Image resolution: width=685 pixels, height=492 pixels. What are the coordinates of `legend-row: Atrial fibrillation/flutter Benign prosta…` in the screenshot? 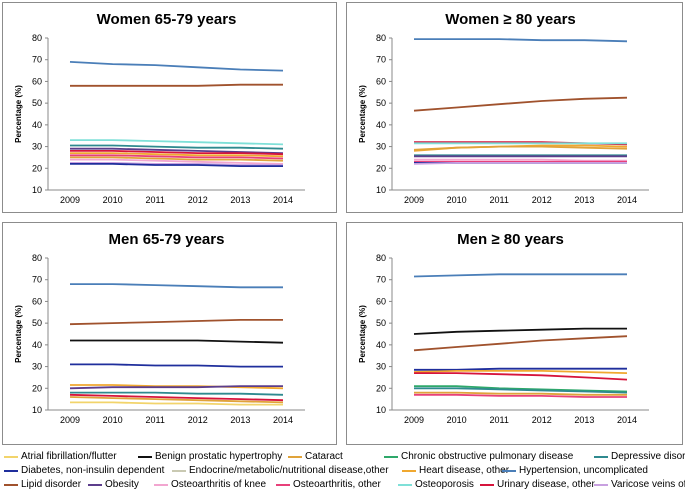 It's located at (344, 457).